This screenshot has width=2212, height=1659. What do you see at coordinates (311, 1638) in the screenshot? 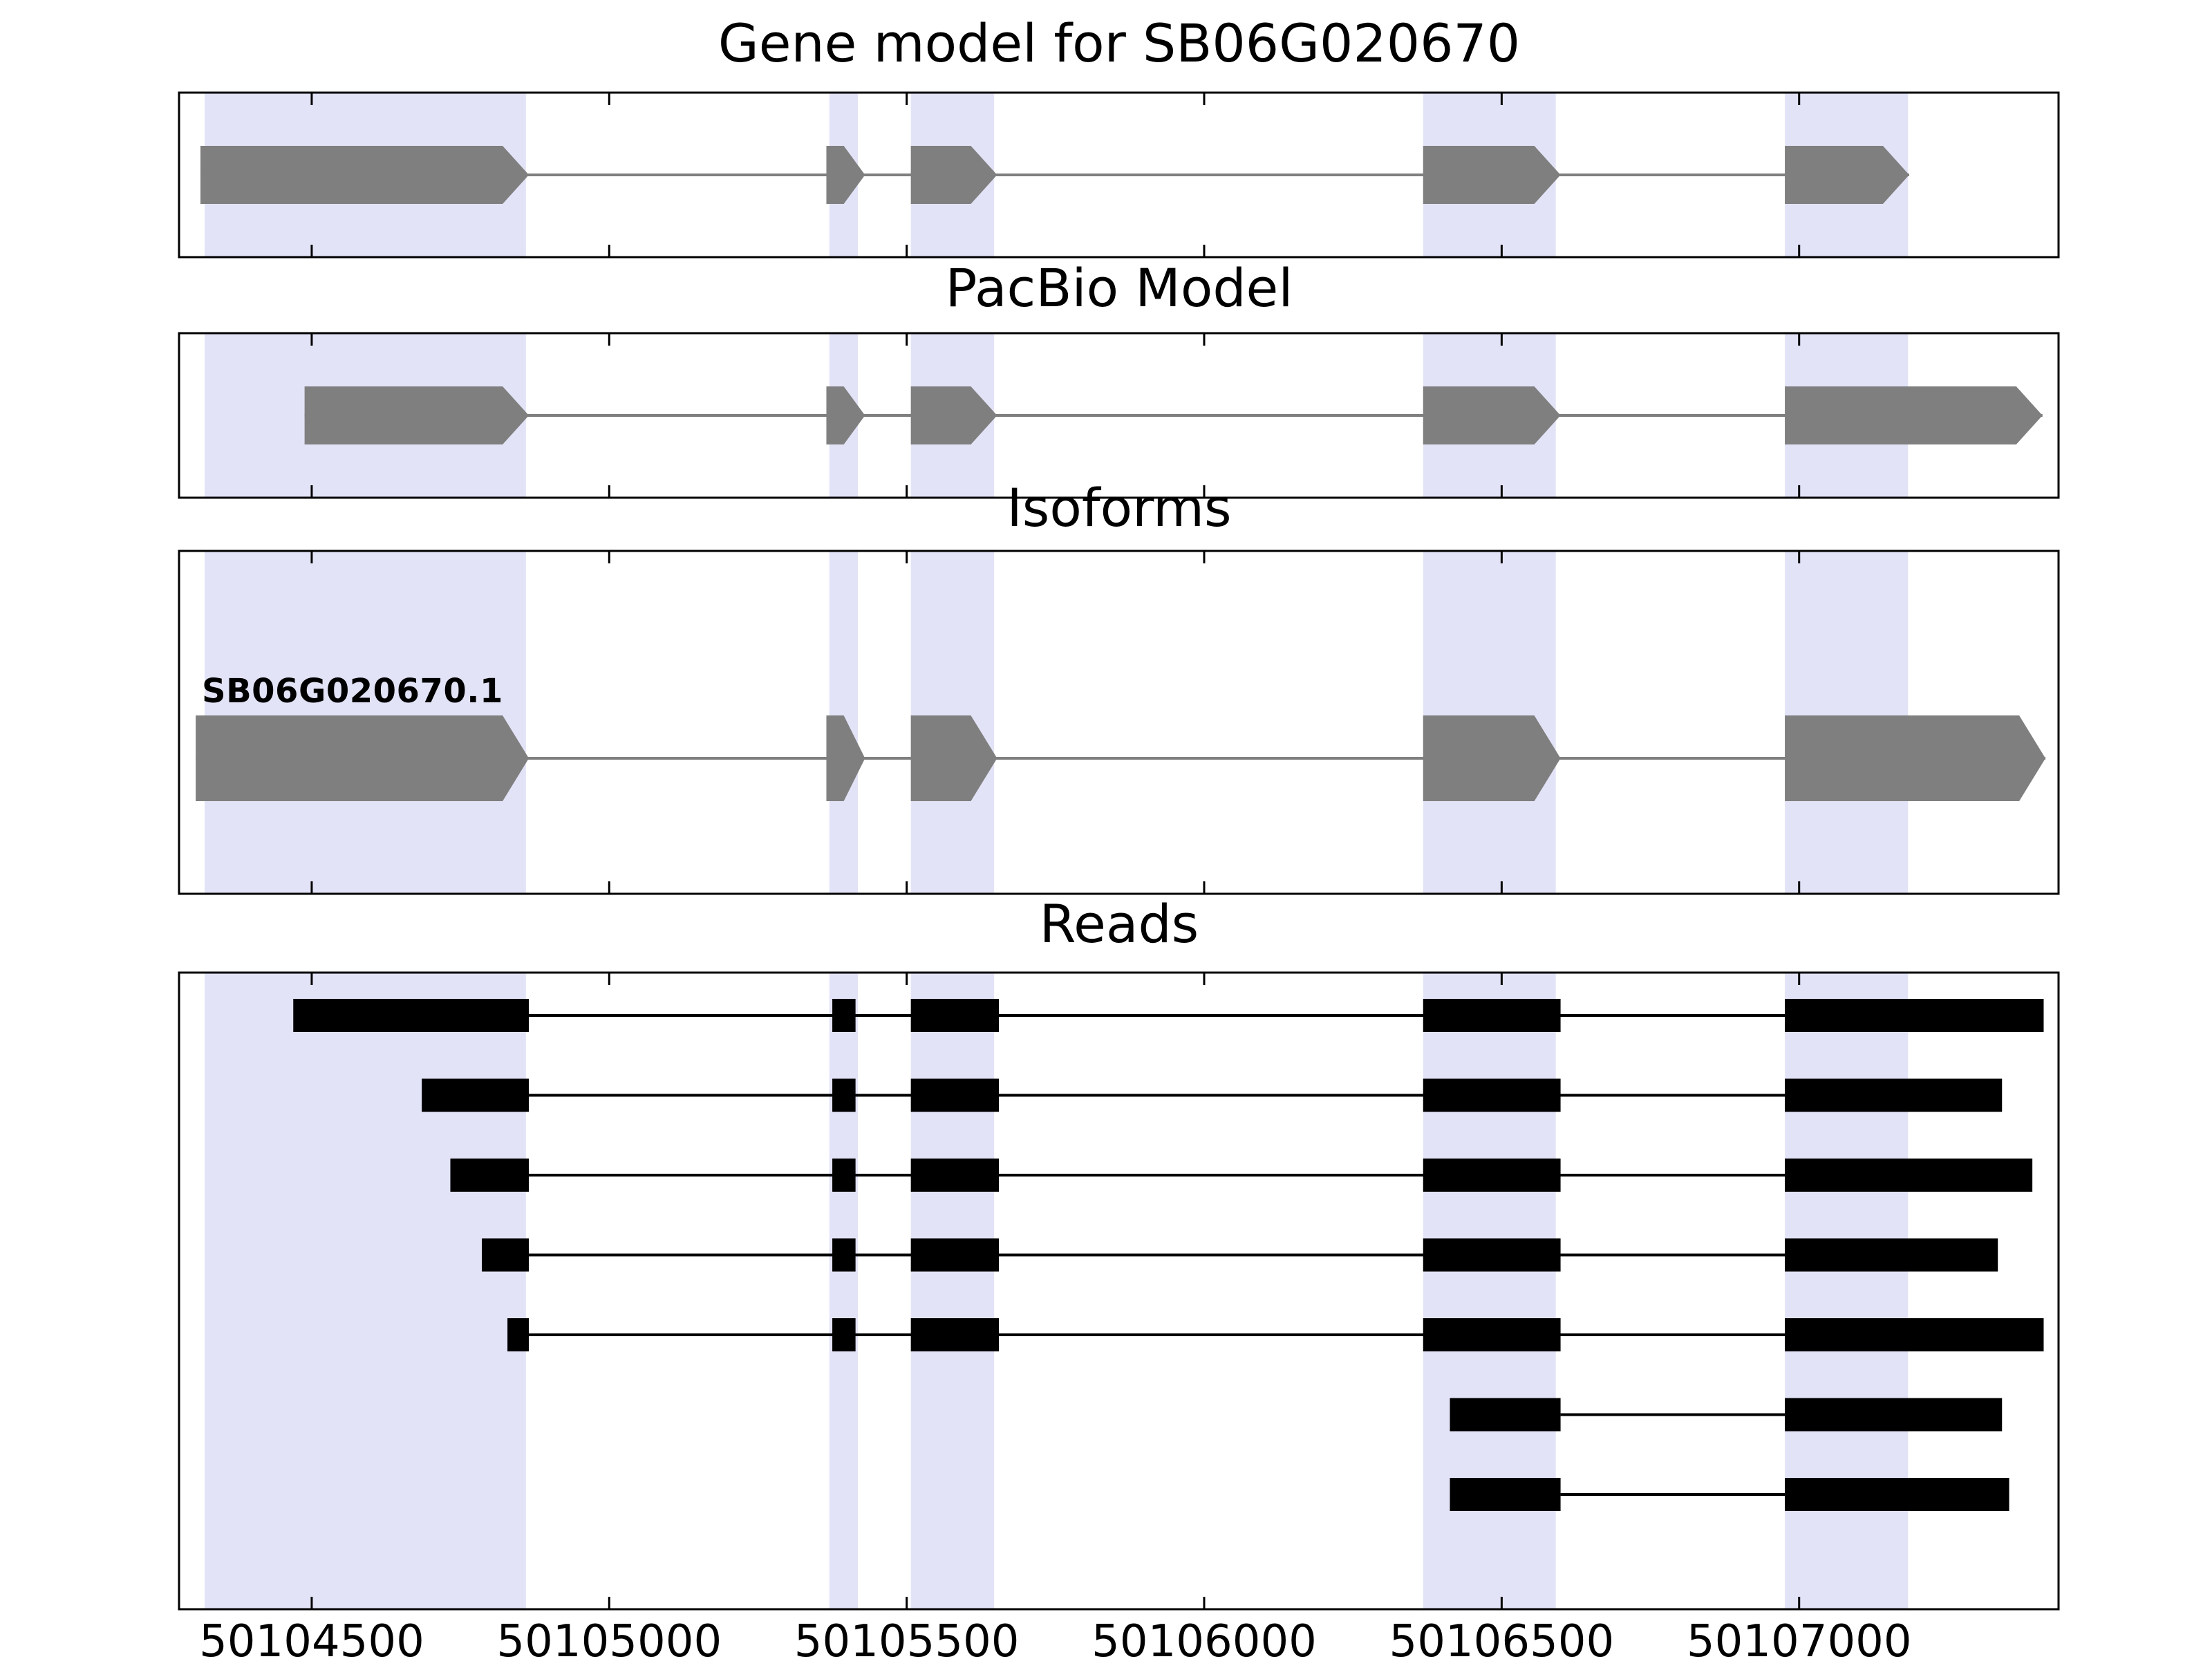
I see `x-axis-tick-label: 50104500` at bounding box center [311, 1638].